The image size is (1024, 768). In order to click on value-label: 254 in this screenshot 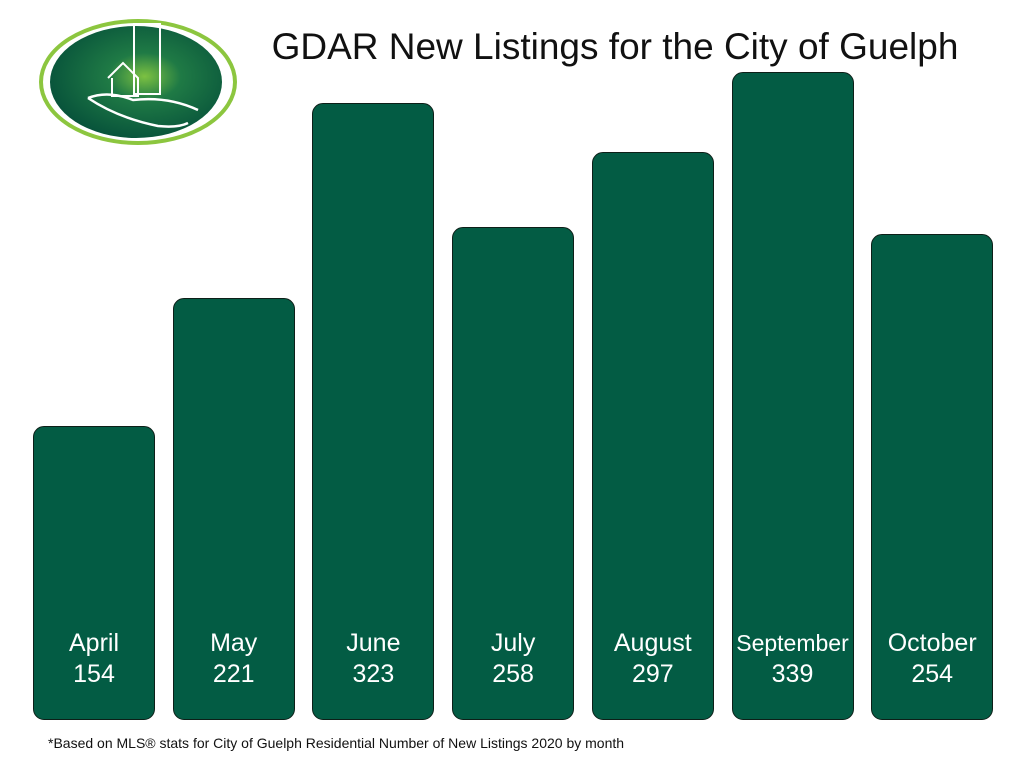, I will do `click(932, 674)`.